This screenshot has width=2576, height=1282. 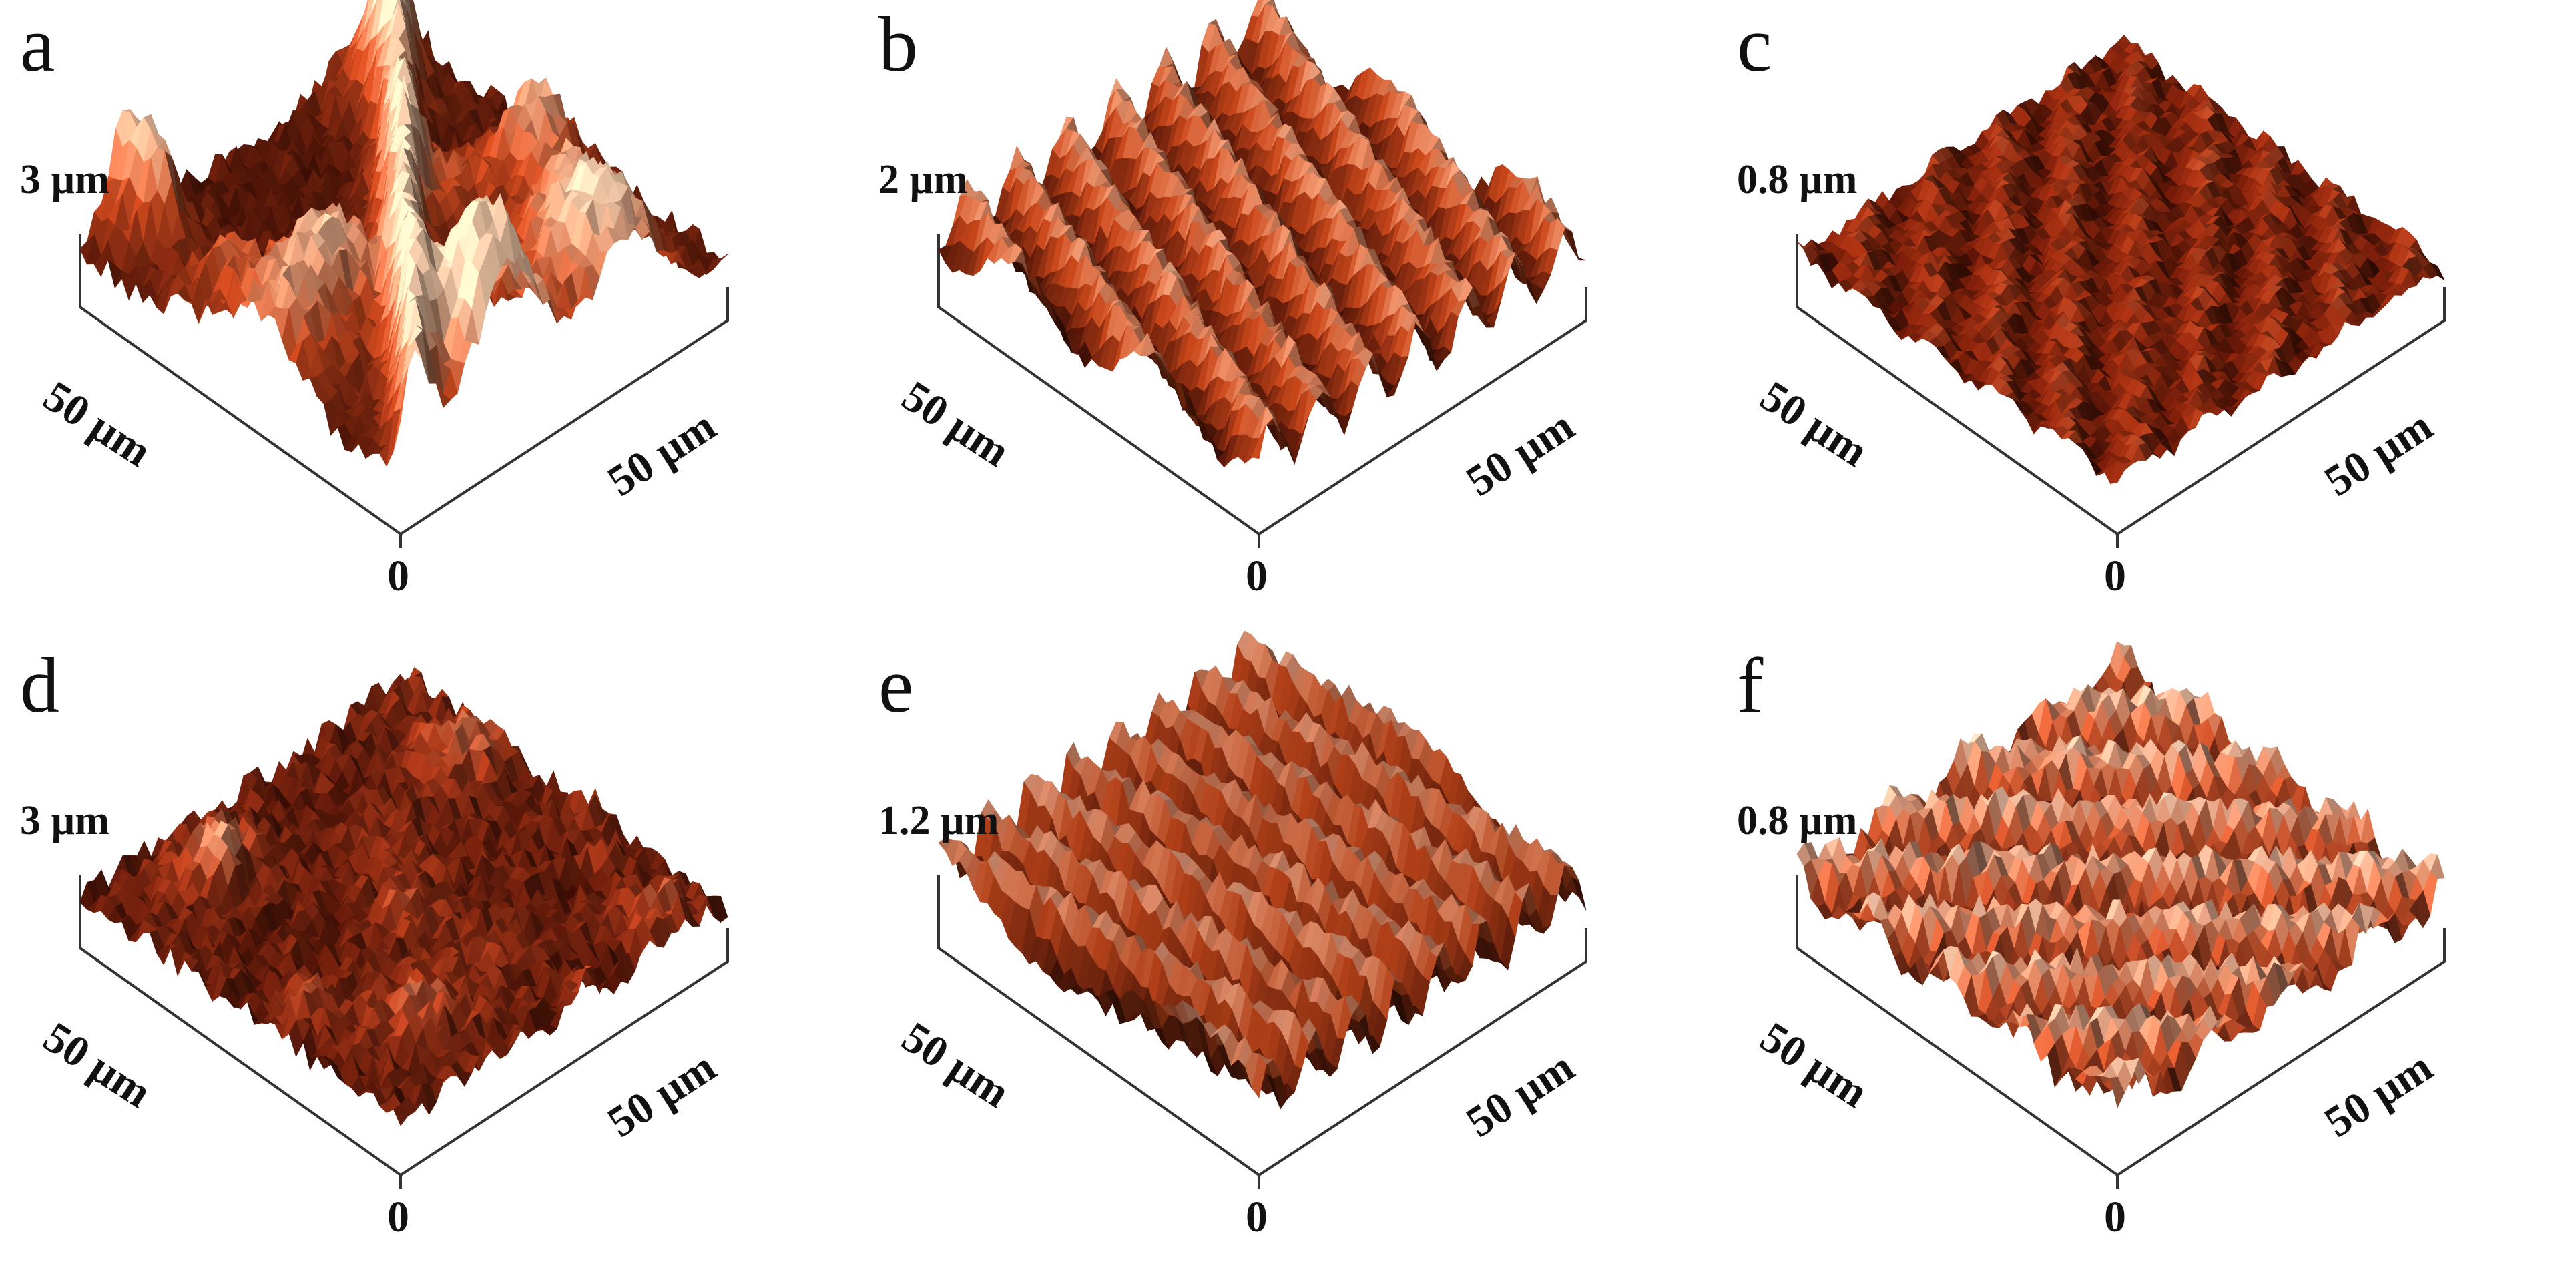 I want to click on panel-letter: f, so click(x=1750, y=686).